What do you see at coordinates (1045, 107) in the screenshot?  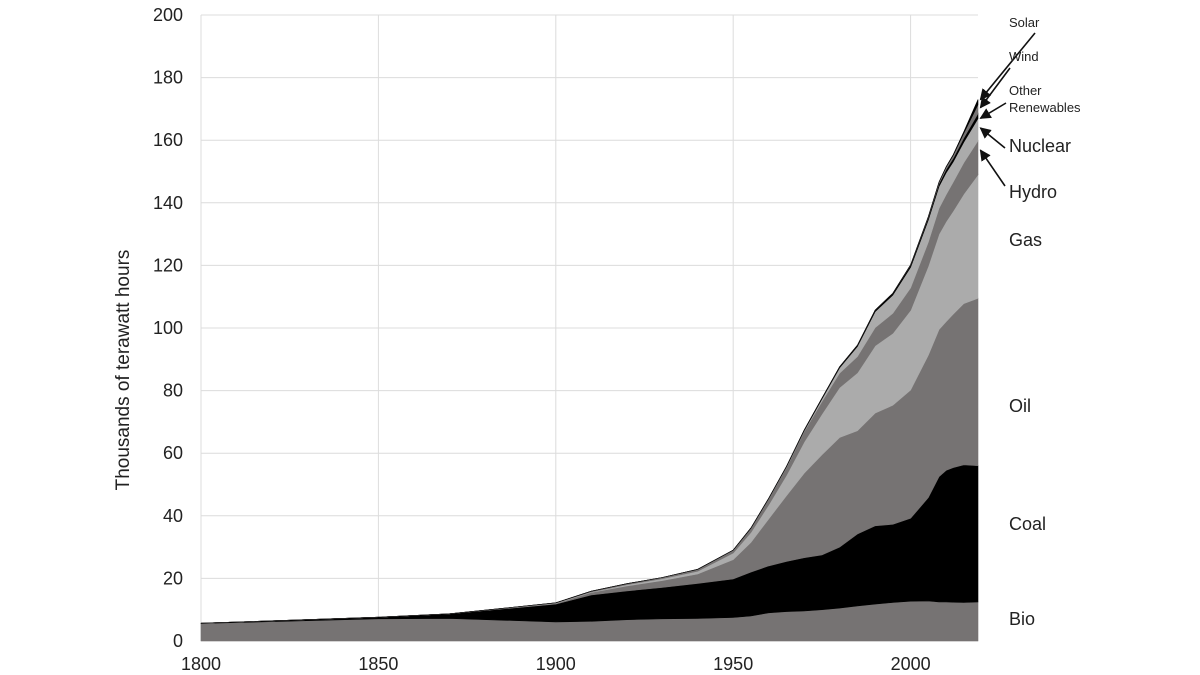 I see `series-label-renewables: Renewables` at bounding box center [1045, 107].